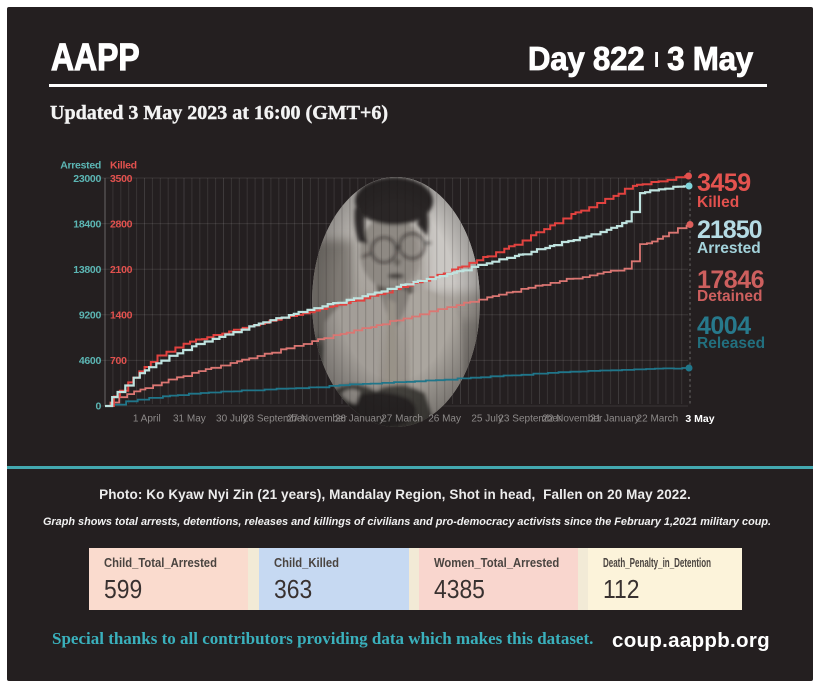 Image resolution: width=820 pixels, height=687 pixels. What do you see at coordinates (80, 166) in the screenshot?
I see `svg-text: Arrested` at bounding box center [80, 166].